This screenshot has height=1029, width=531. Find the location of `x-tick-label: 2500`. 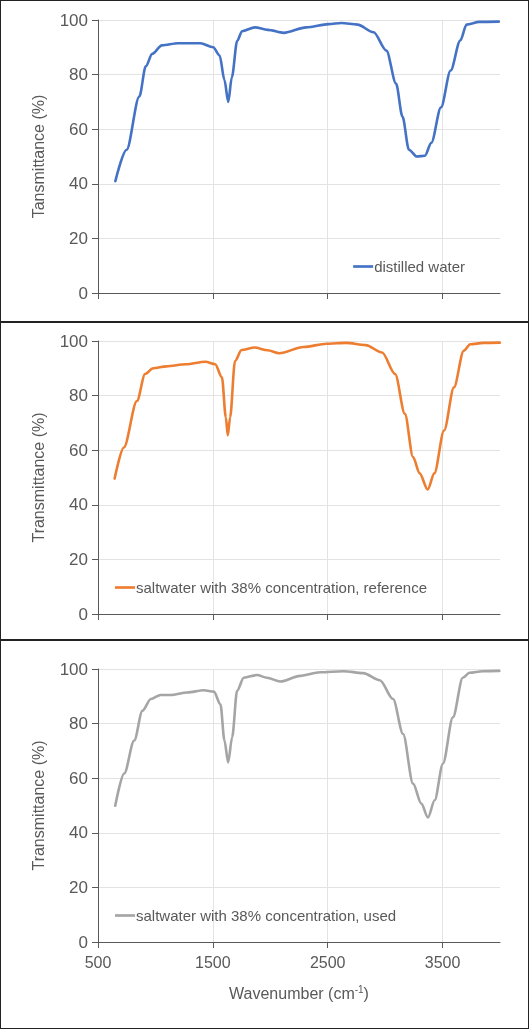

x-tick-label: 2500 is located at coordinates (327, 962).